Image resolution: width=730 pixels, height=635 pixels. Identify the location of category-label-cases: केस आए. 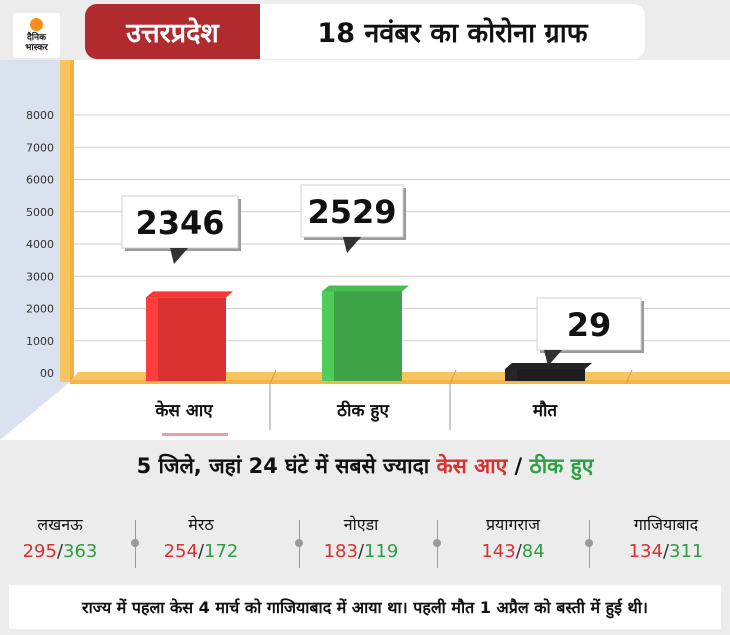
(184, 411).